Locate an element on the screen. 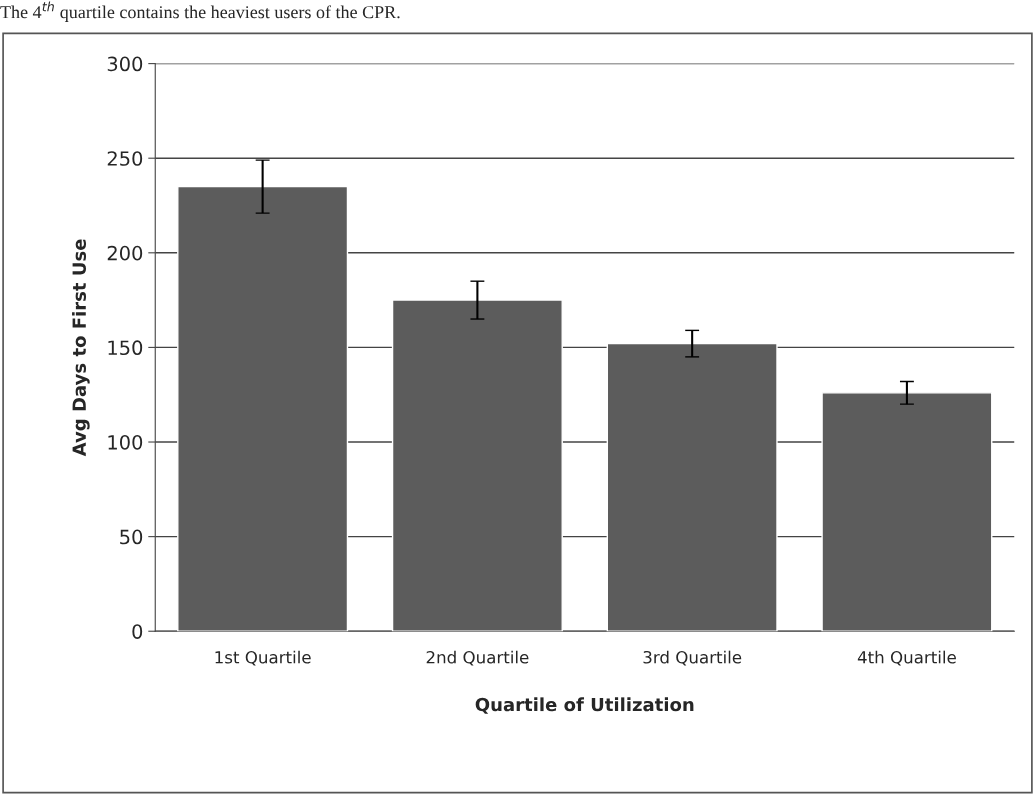  y-tick-label: 200 is located at coordinates (125, 253).